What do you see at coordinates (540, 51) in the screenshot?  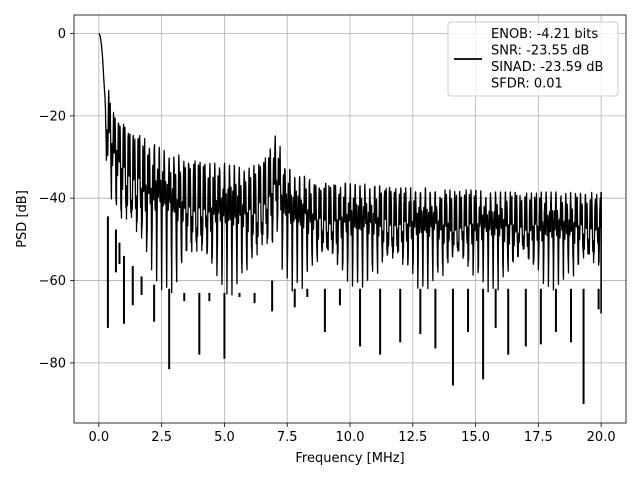 I see `legend-entry-snr: SNR: -23.55 dB` at bounding box center [540, 51].